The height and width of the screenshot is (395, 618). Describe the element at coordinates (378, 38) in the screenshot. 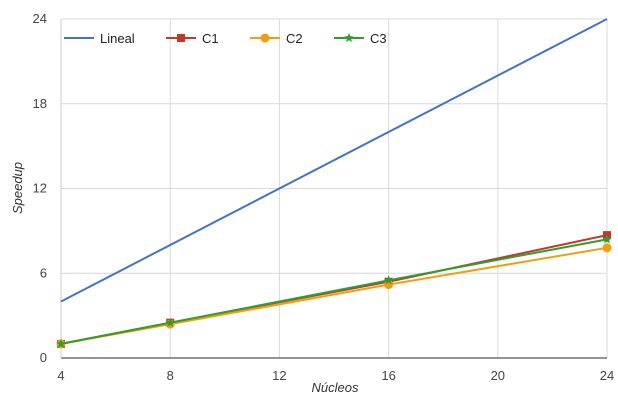

I see `legend-label-c3: C3` at that location.